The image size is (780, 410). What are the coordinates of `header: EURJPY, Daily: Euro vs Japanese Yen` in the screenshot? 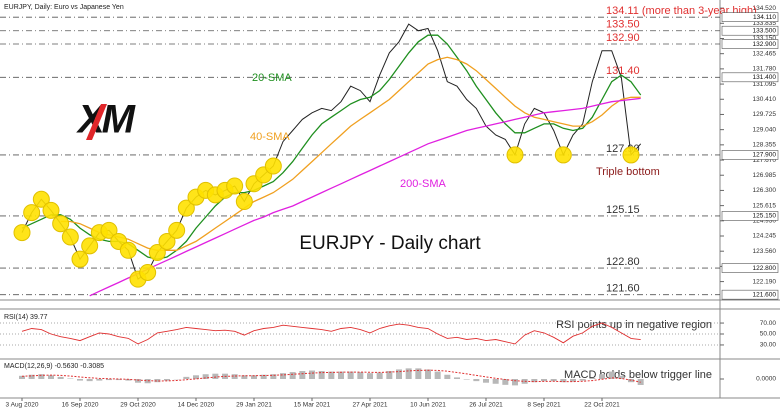 It's located at (64, 7).